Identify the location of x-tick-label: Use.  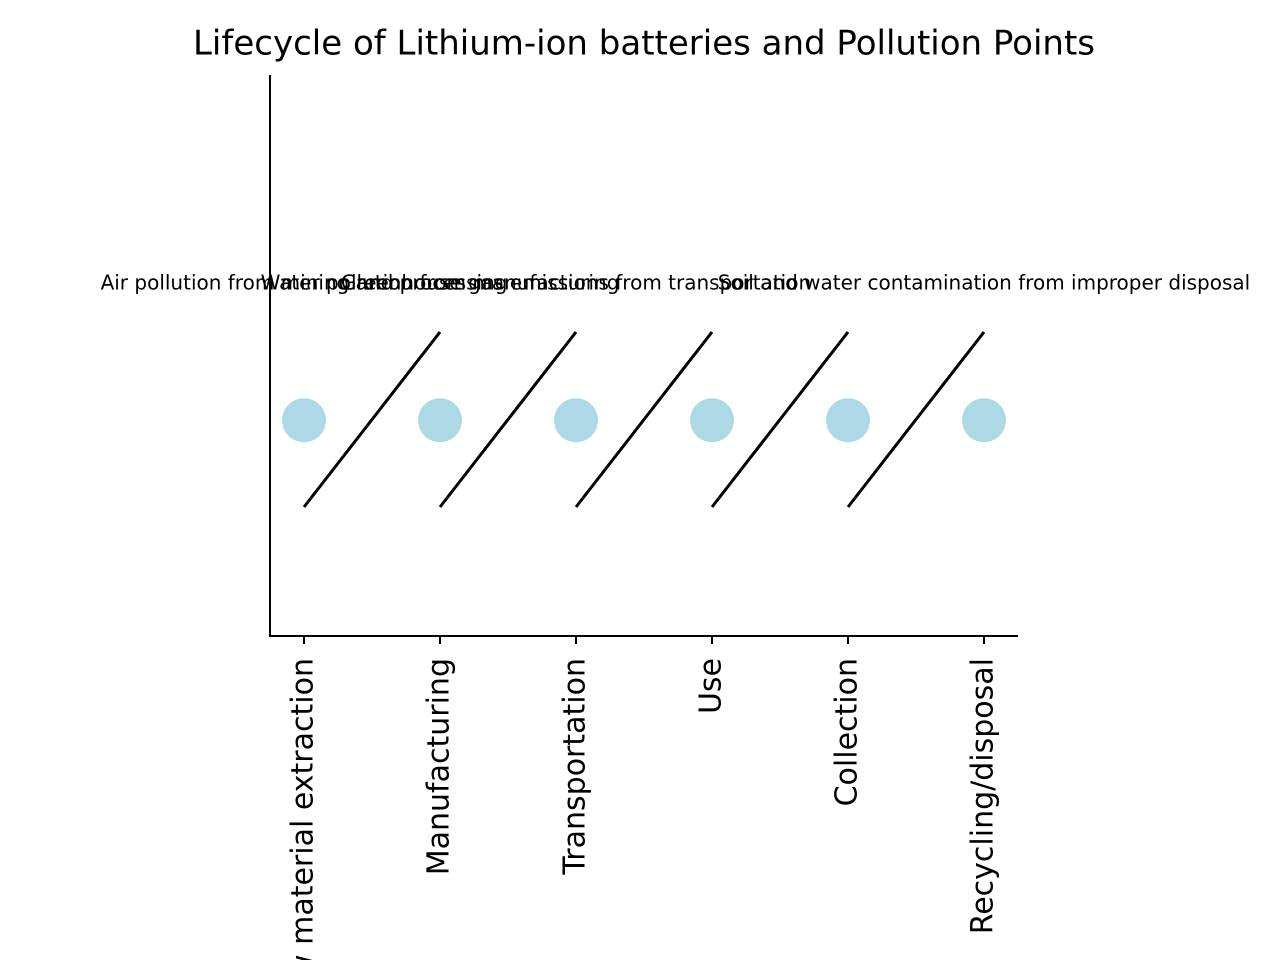
(711, 686).